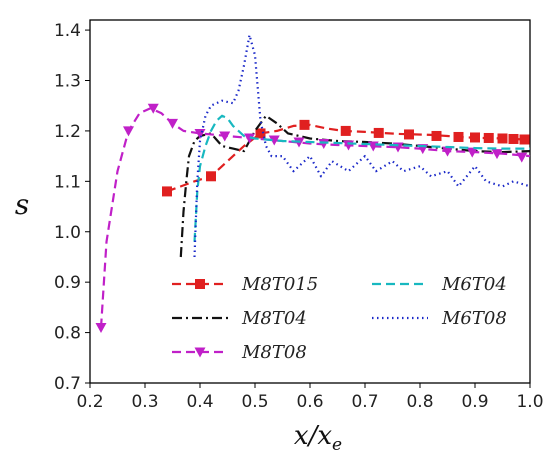 The width and height of the screenshot is (558, 464). Describe the element at coordinates (239, 318) in the screenshot. I see `legend-entry: M8T04` at that location.